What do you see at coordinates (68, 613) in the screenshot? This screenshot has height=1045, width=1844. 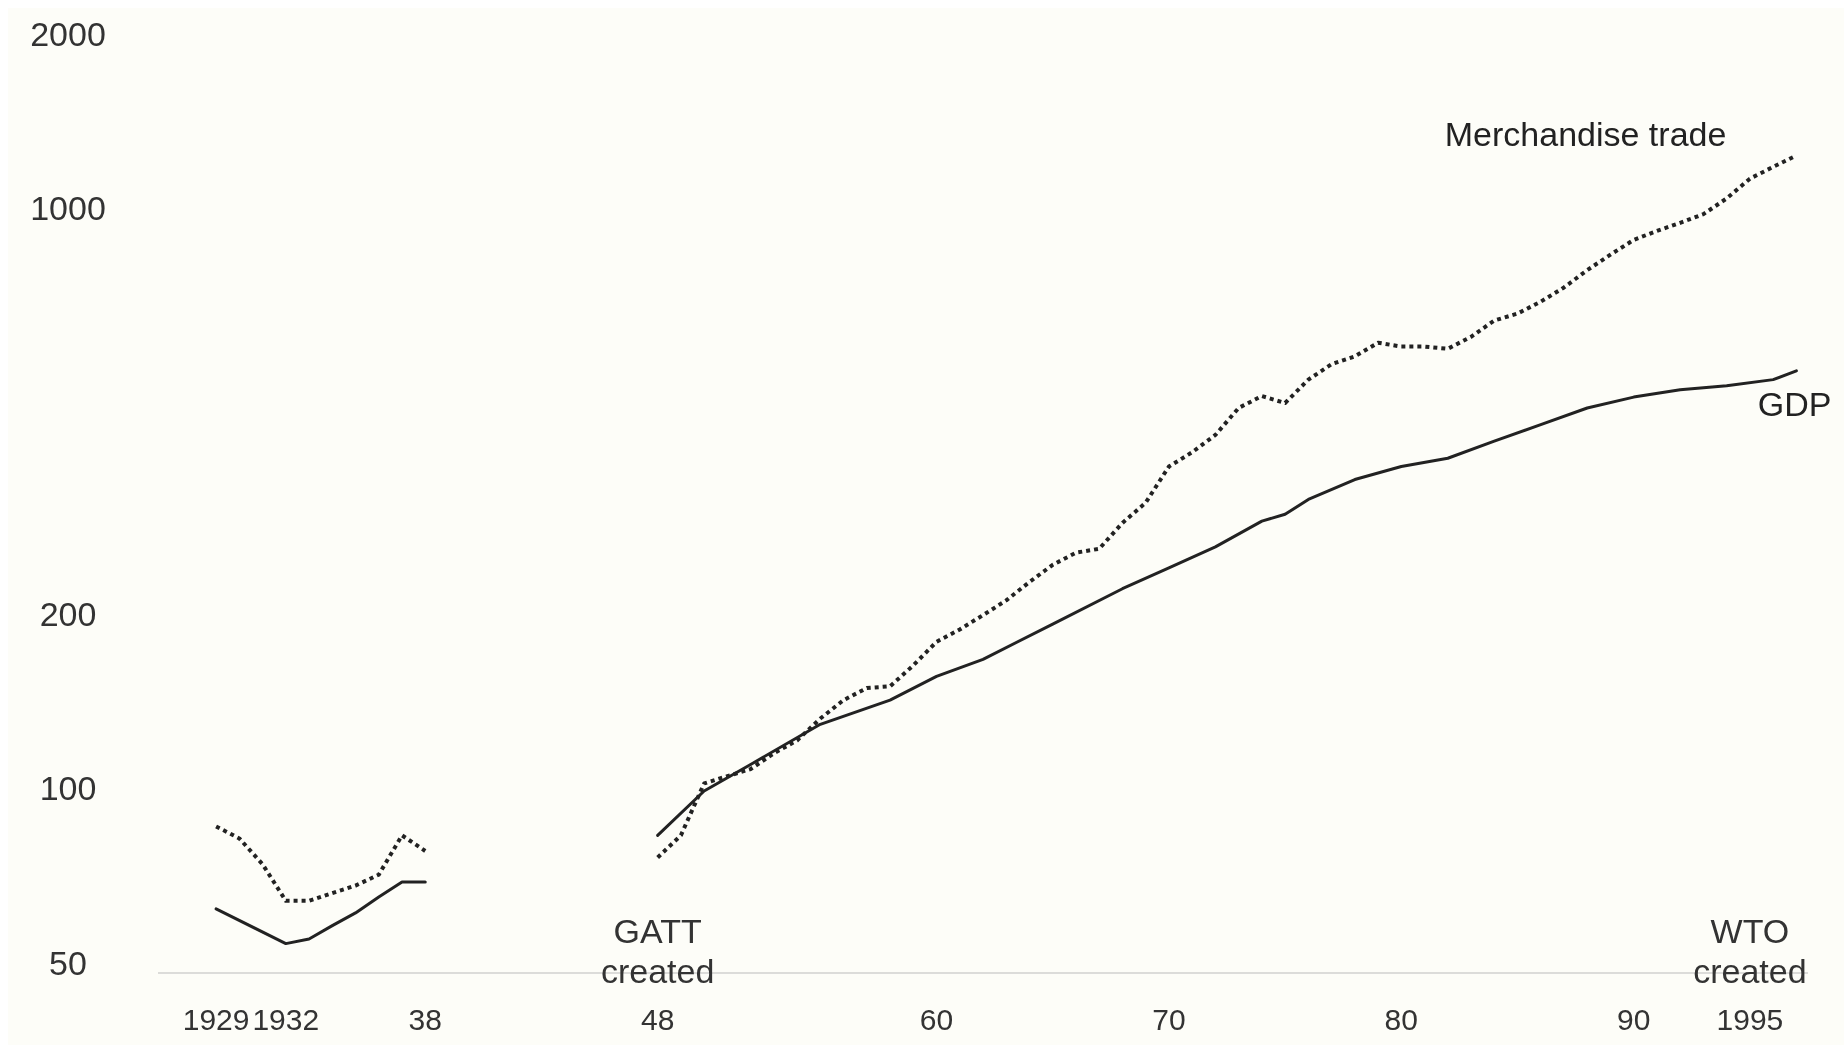 I see `y-tick-label: 200` at bounding box center [68, 613].